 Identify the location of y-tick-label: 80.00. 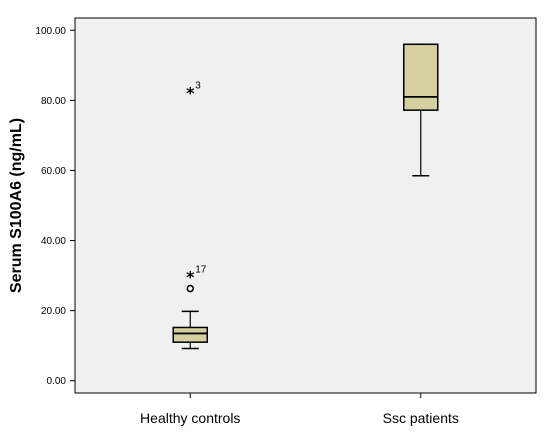
(53, 101).